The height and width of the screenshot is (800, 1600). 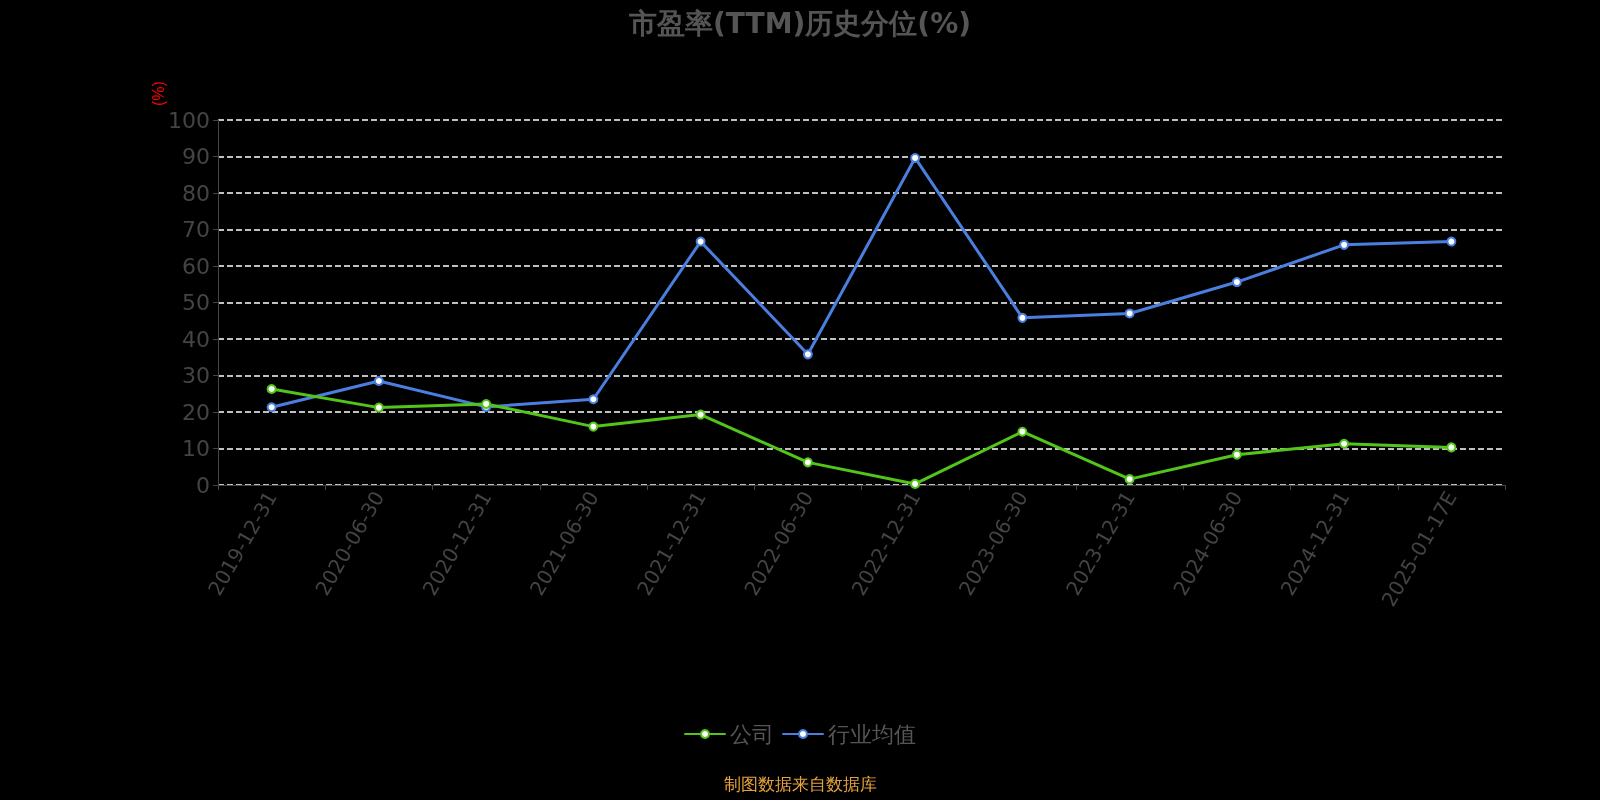 I want to click on y-axis-title: (%), so click(x=158, y=94).